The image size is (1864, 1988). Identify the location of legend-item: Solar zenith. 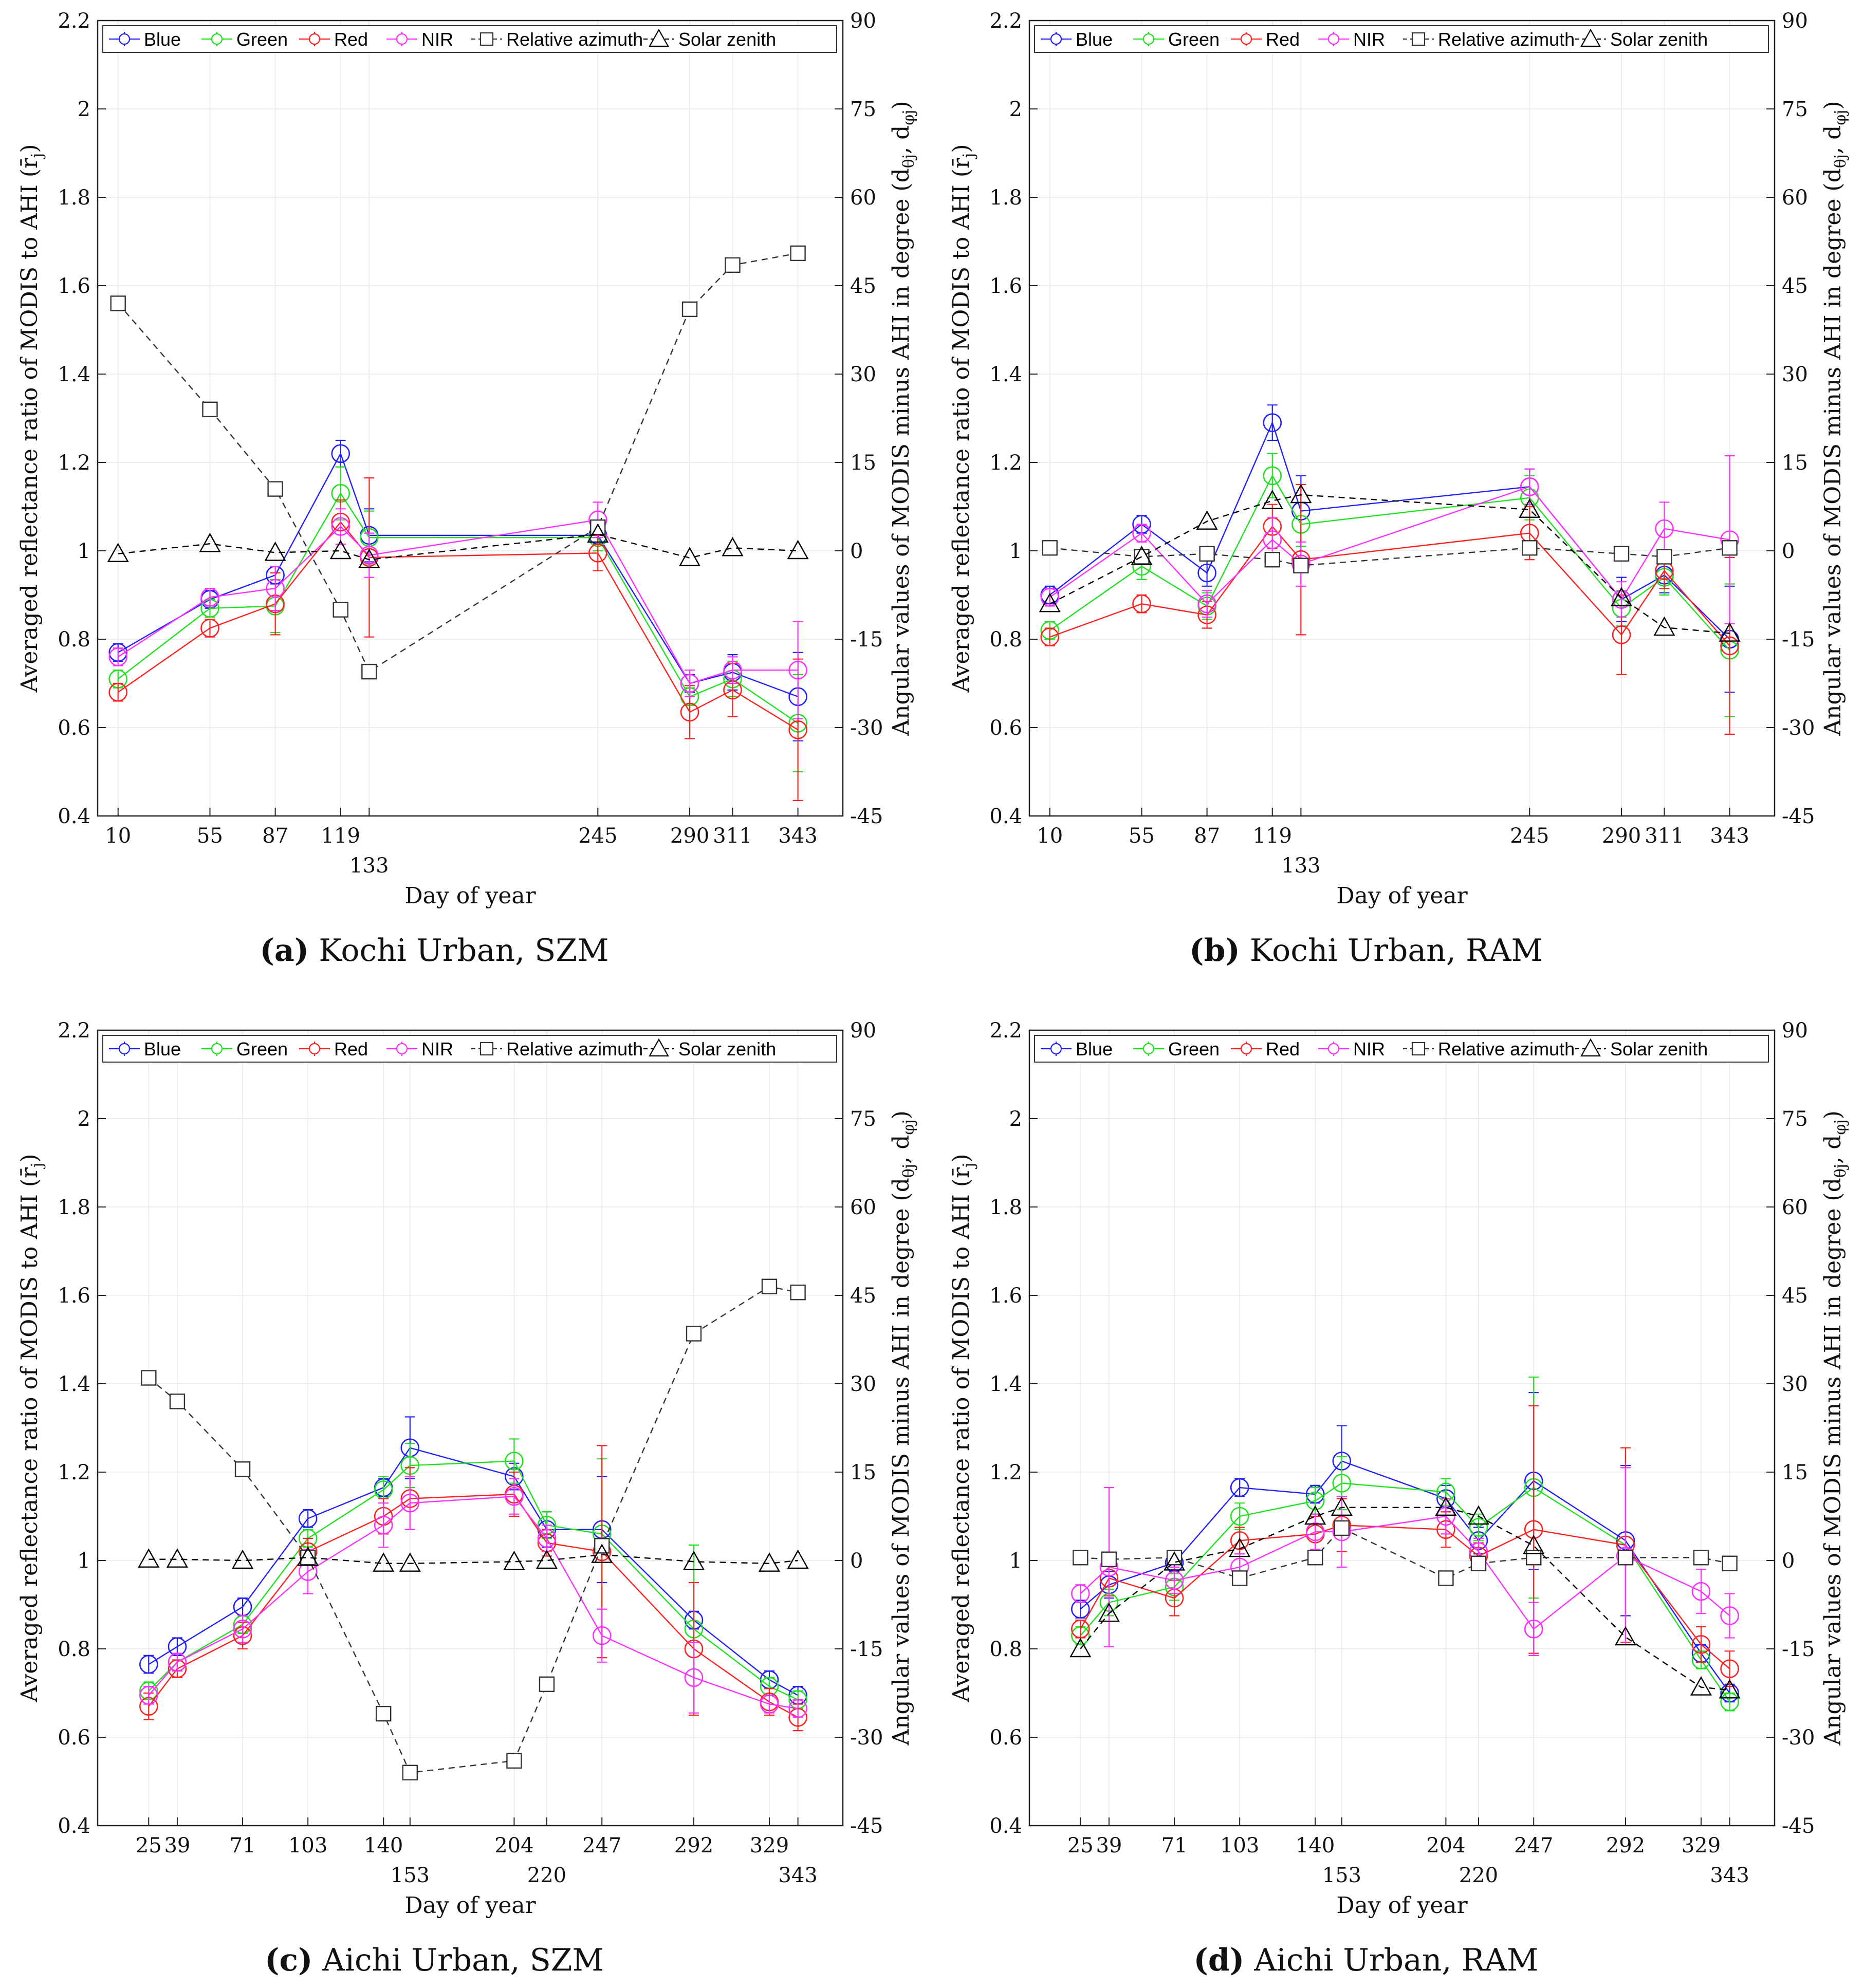
(709, 1049).